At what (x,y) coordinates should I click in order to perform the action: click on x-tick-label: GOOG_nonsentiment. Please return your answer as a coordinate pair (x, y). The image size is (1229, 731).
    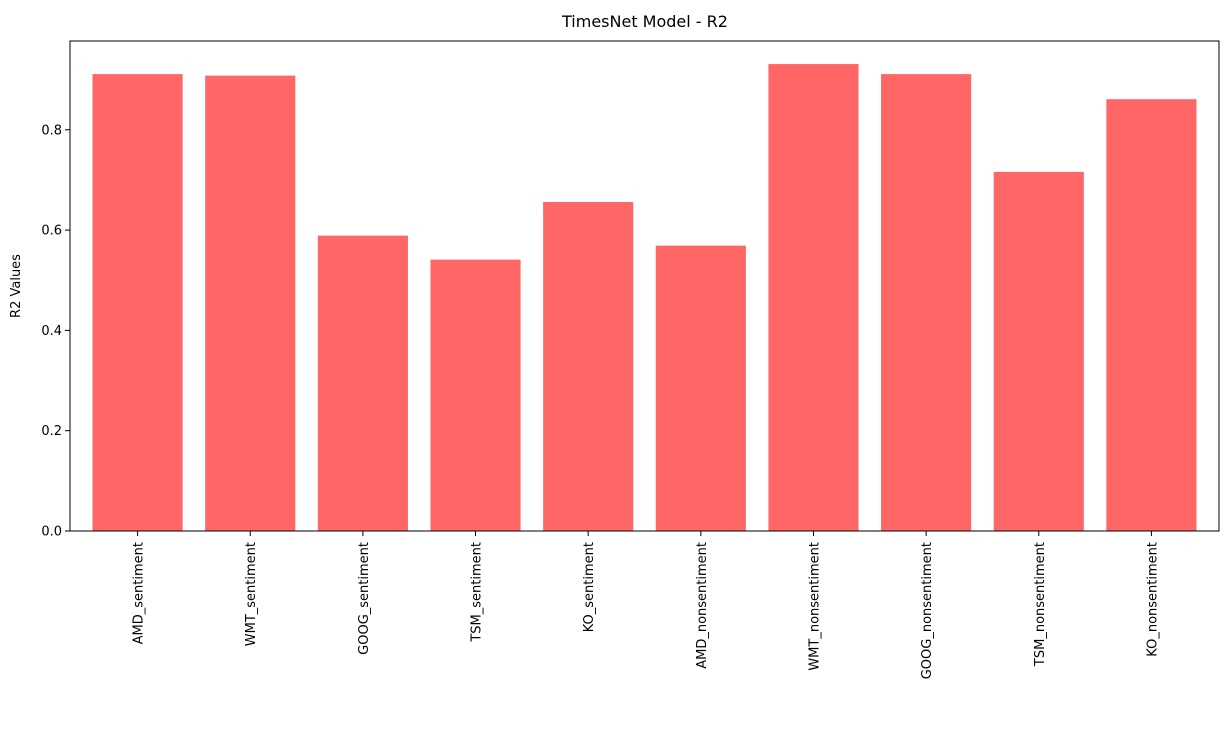
    Looking at the image, I should click on (927, 610).